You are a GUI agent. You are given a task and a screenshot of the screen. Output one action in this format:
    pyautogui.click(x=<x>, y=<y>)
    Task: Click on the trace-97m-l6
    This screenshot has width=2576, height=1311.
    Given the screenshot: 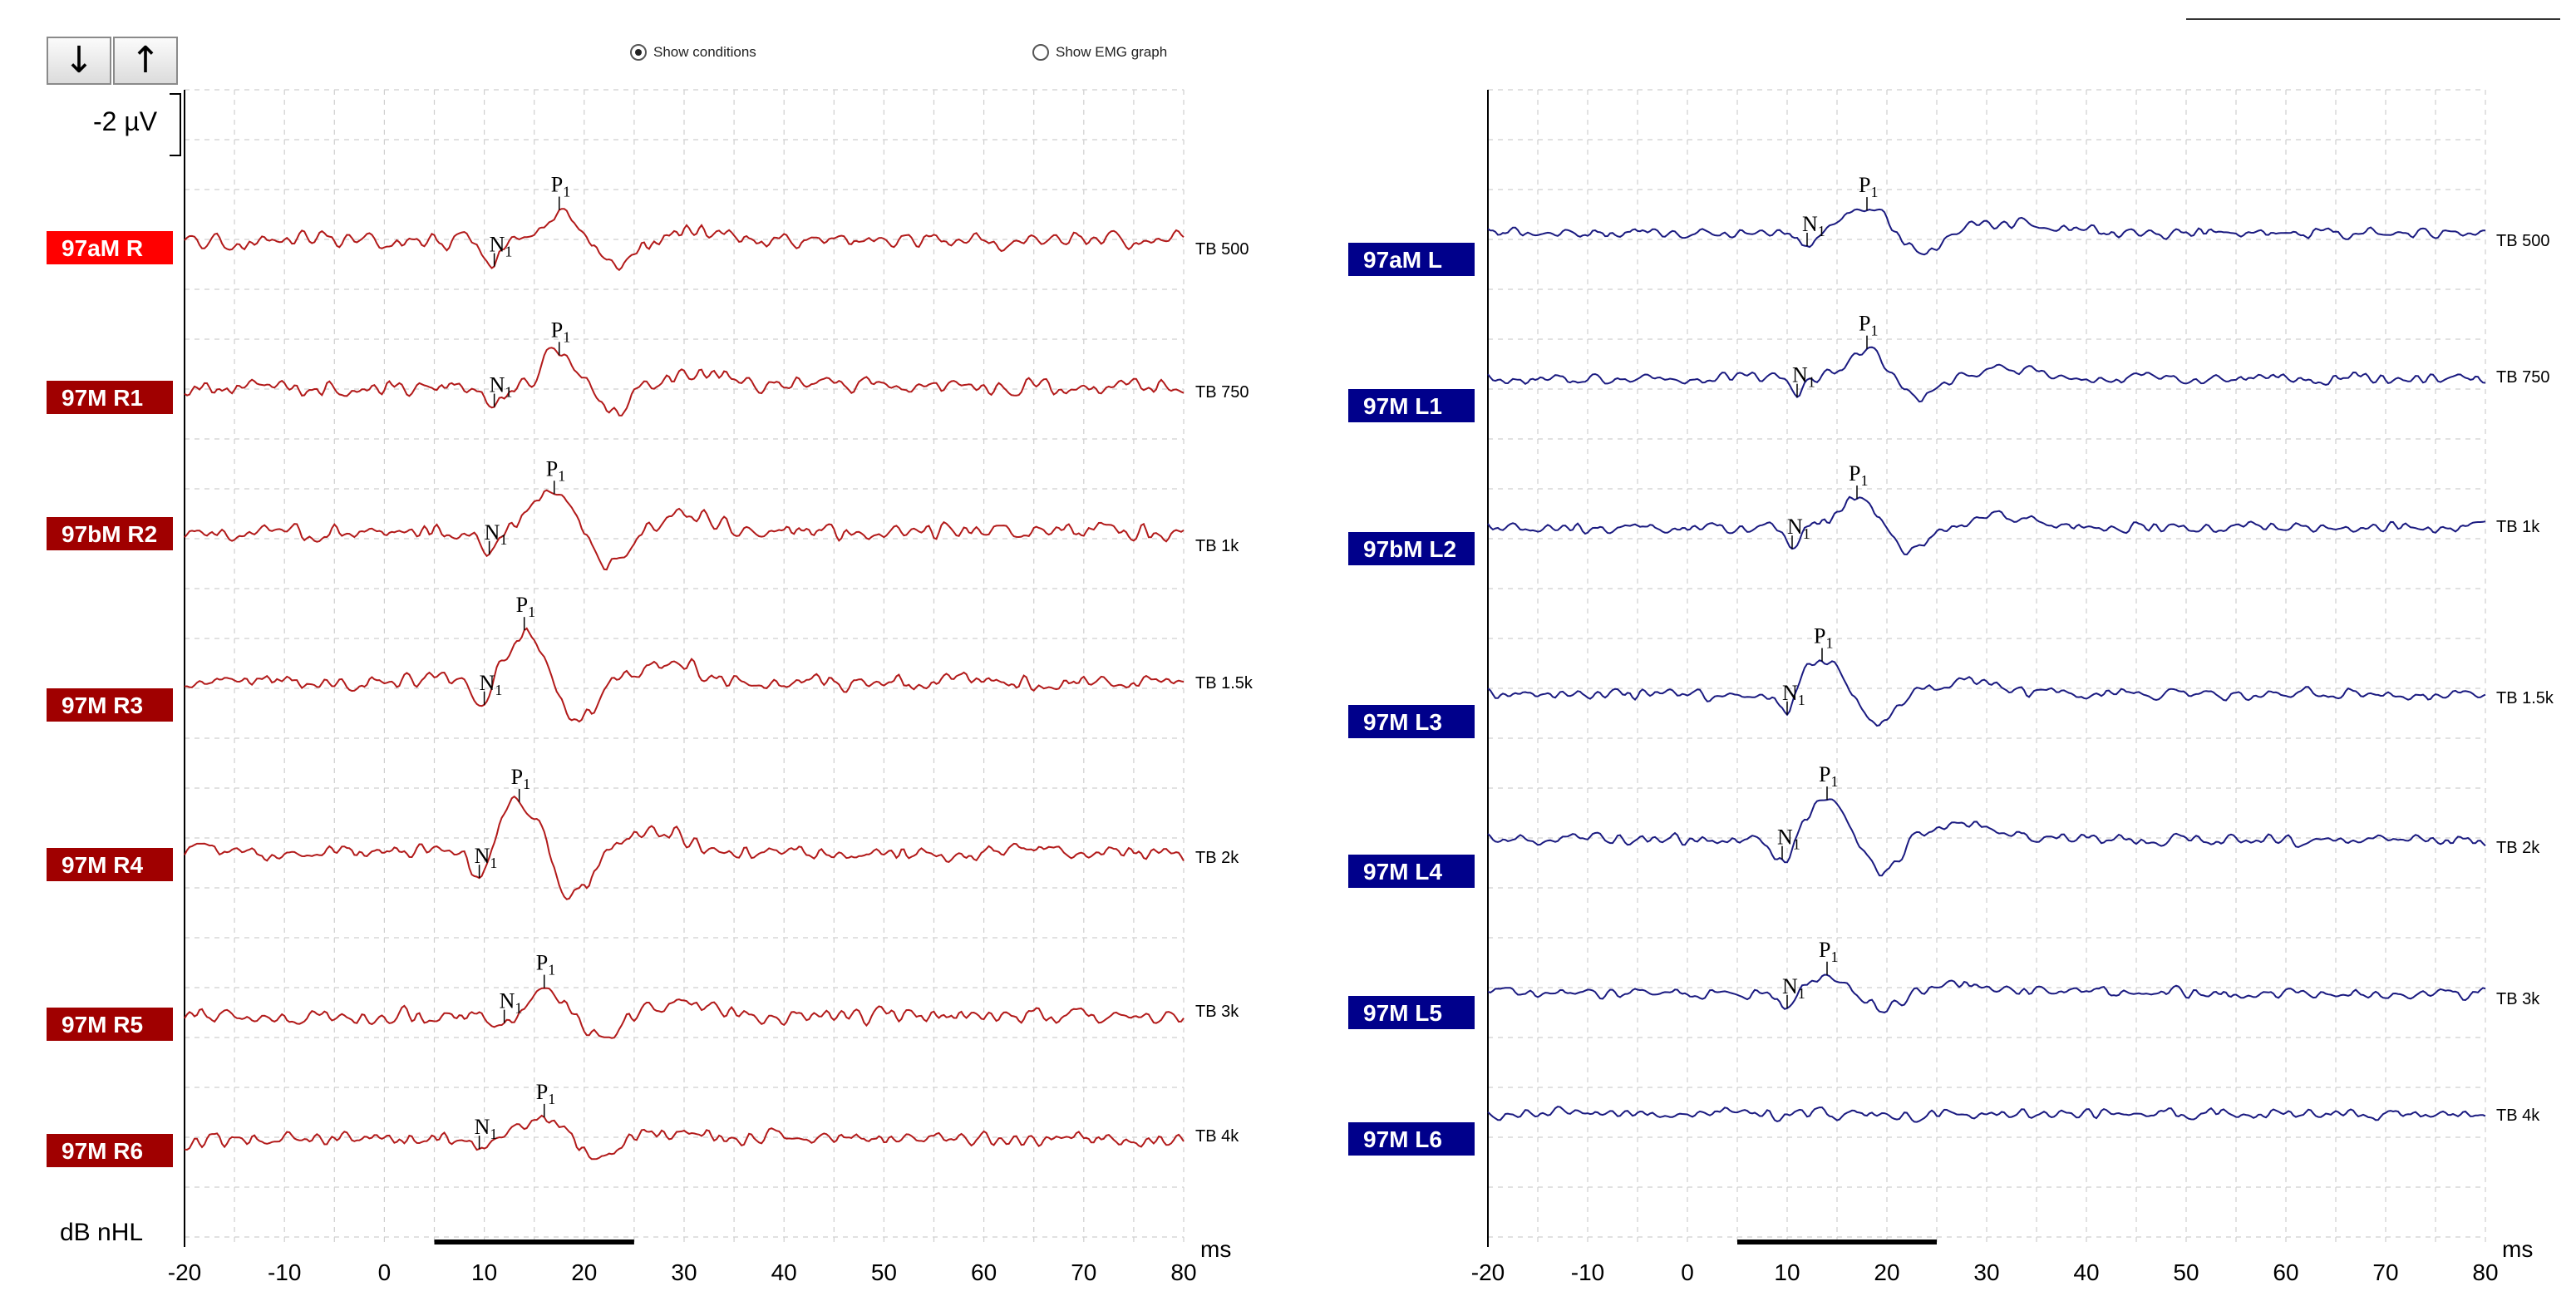 What is the action you would take?
    pyautogui.click(x=1986, y=1114)
    